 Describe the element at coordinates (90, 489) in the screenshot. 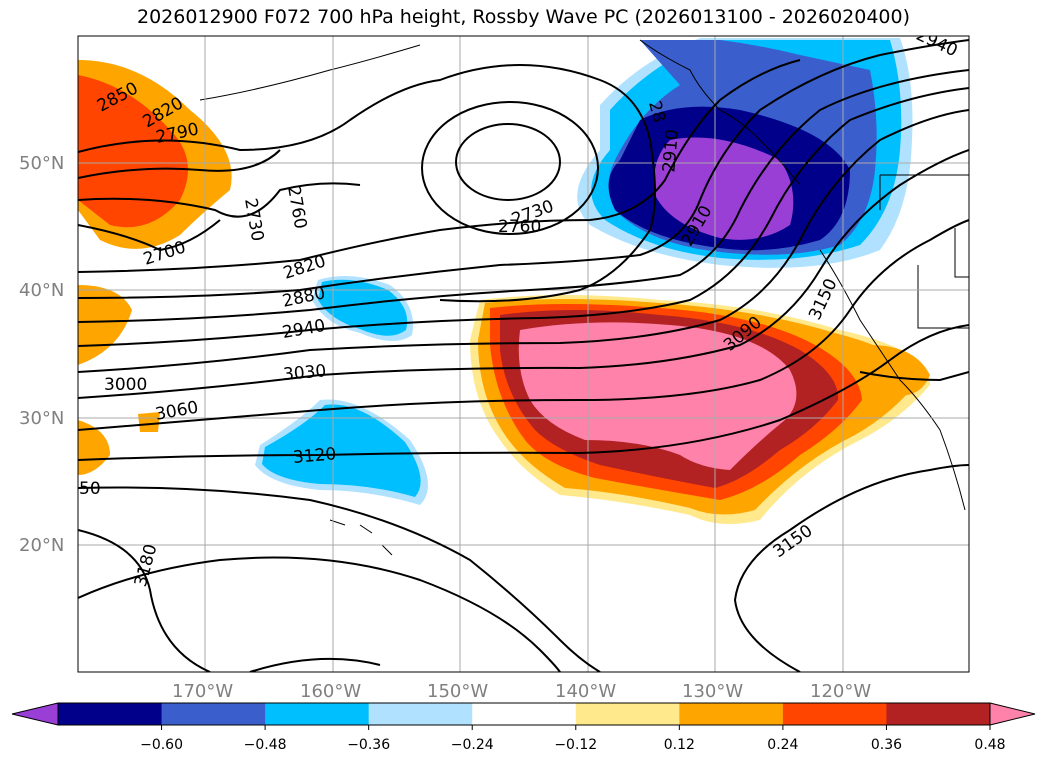

I see `contour-label: 50` at that location.